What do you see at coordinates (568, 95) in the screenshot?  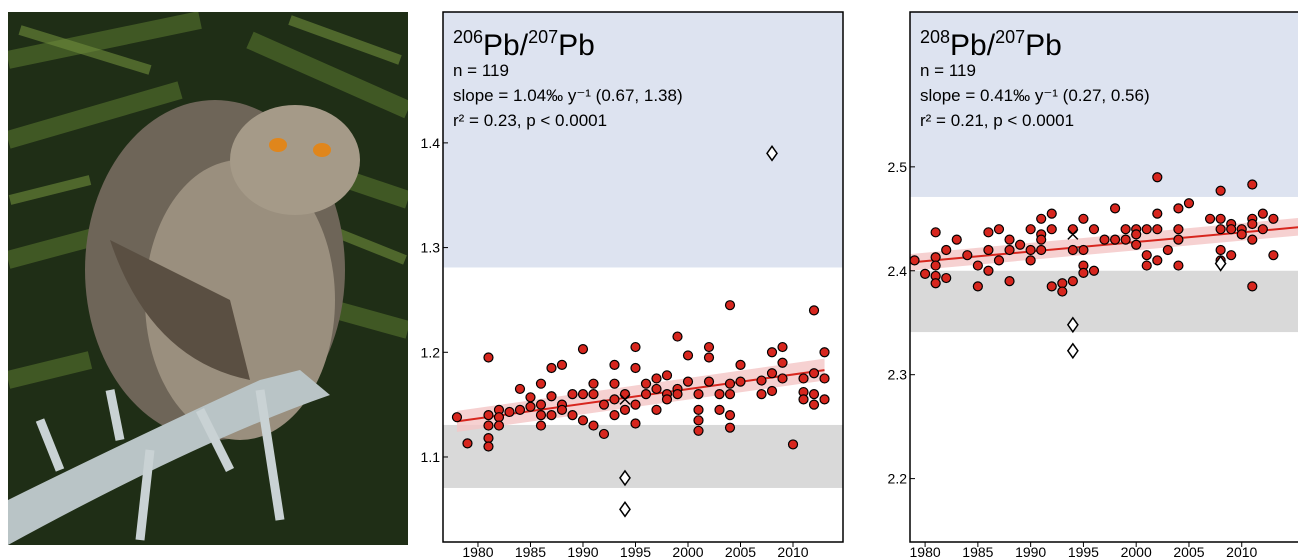 I see `annotation: slope = 1.04‰ y⁻¹ (0.67, 1.38)` at bounding box center [568, 95].